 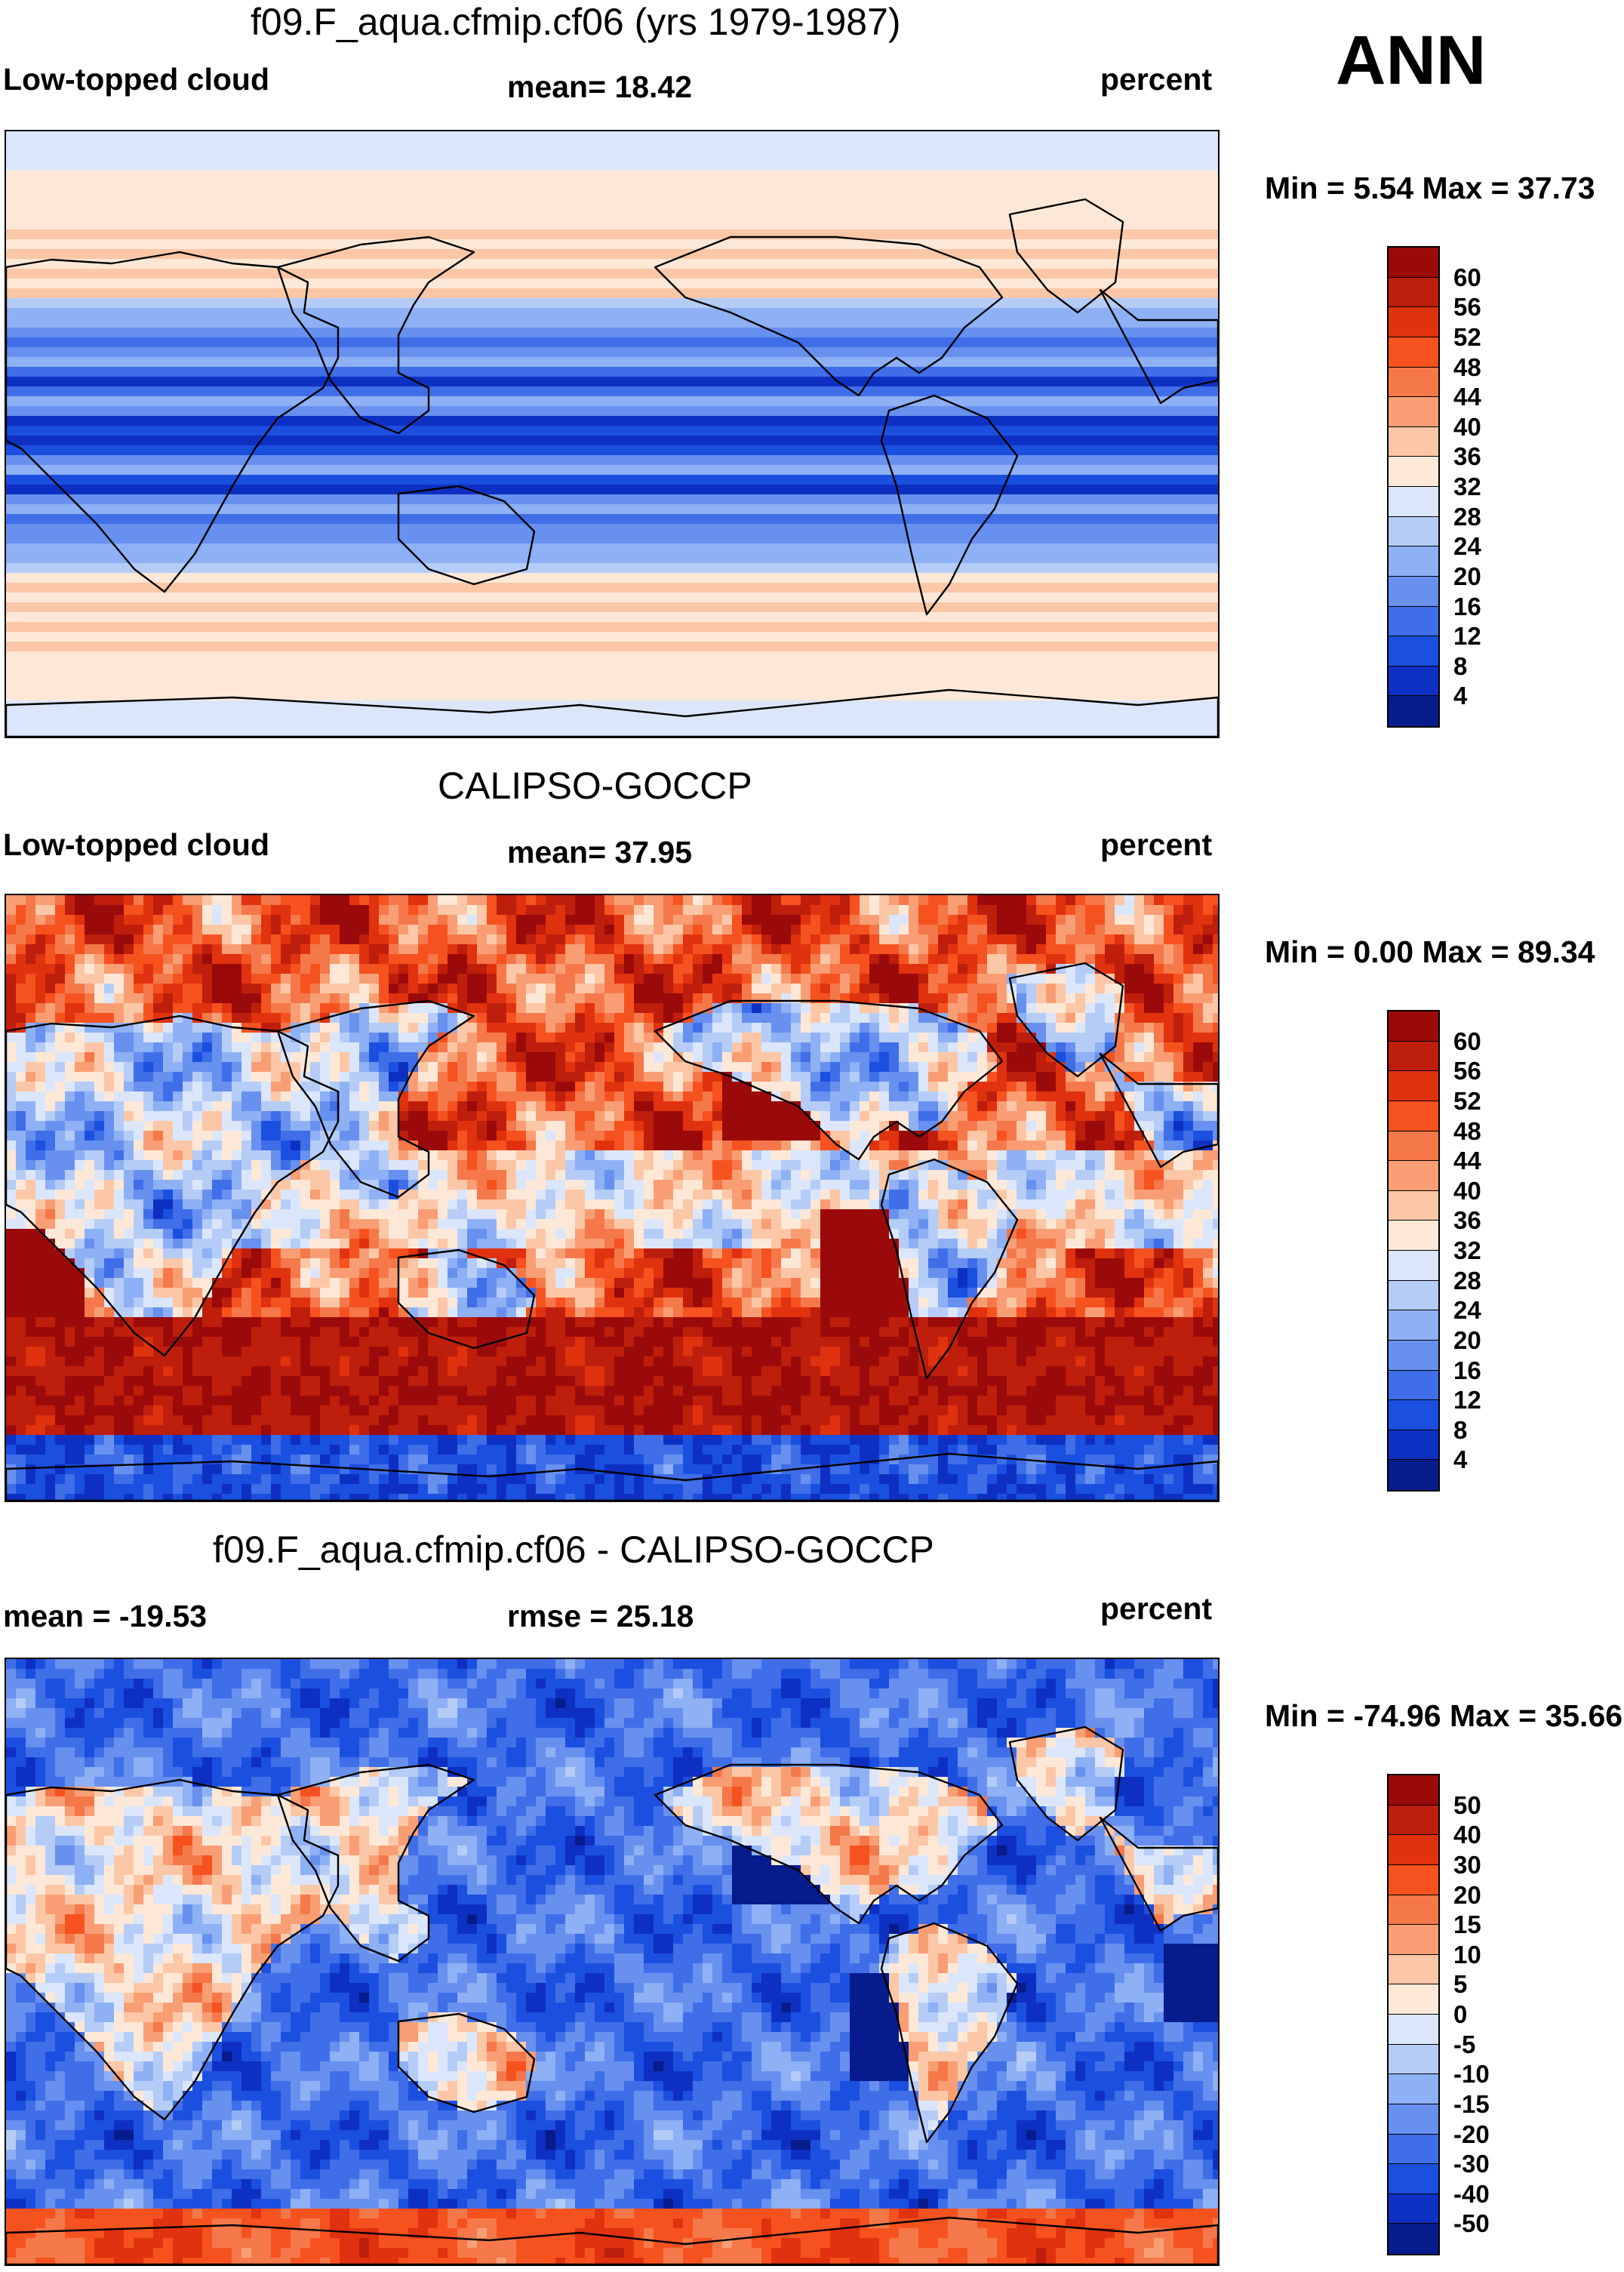 I want to click on panel-3-mean-label: mean = -19.53, so click(x=105, y=1616).